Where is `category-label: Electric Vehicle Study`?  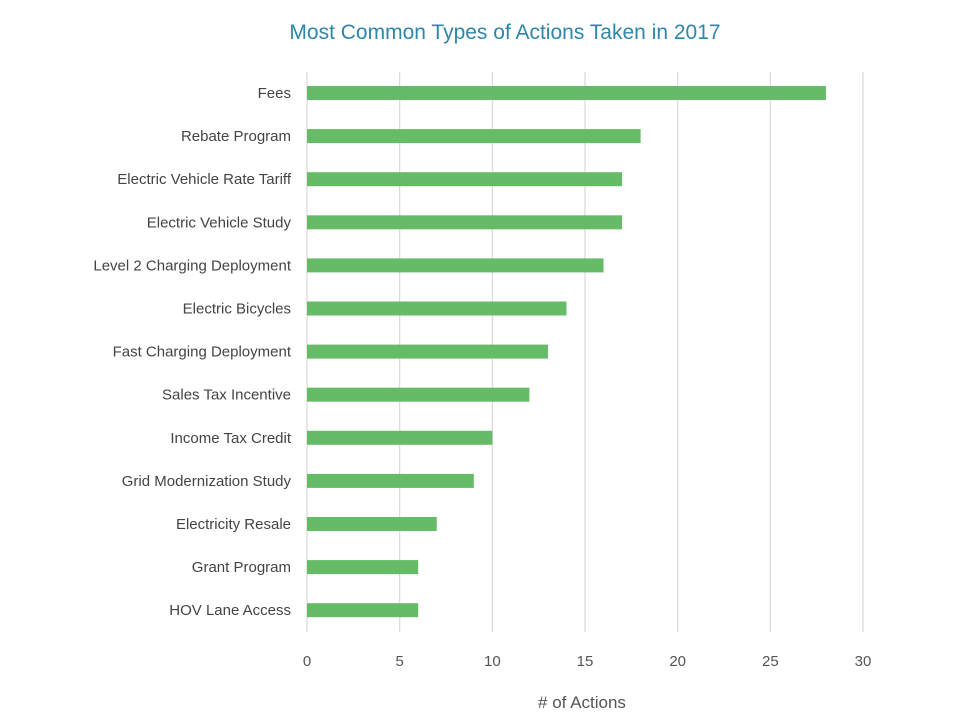 category-label: Electric Vehicle Study is located at coordinates (219, 222).